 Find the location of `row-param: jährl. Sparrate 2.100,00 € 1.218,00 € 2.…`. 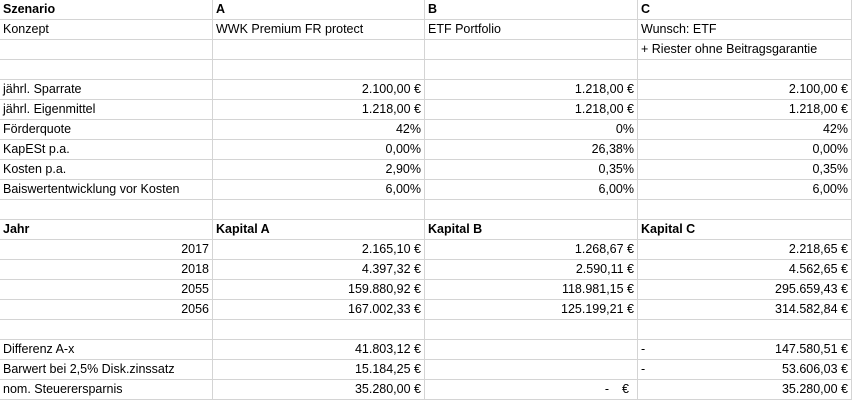

row-param: jährl. Sparrate 2.100,00 € 1.218,00 € 2.… is located at coordinates (426, 90).